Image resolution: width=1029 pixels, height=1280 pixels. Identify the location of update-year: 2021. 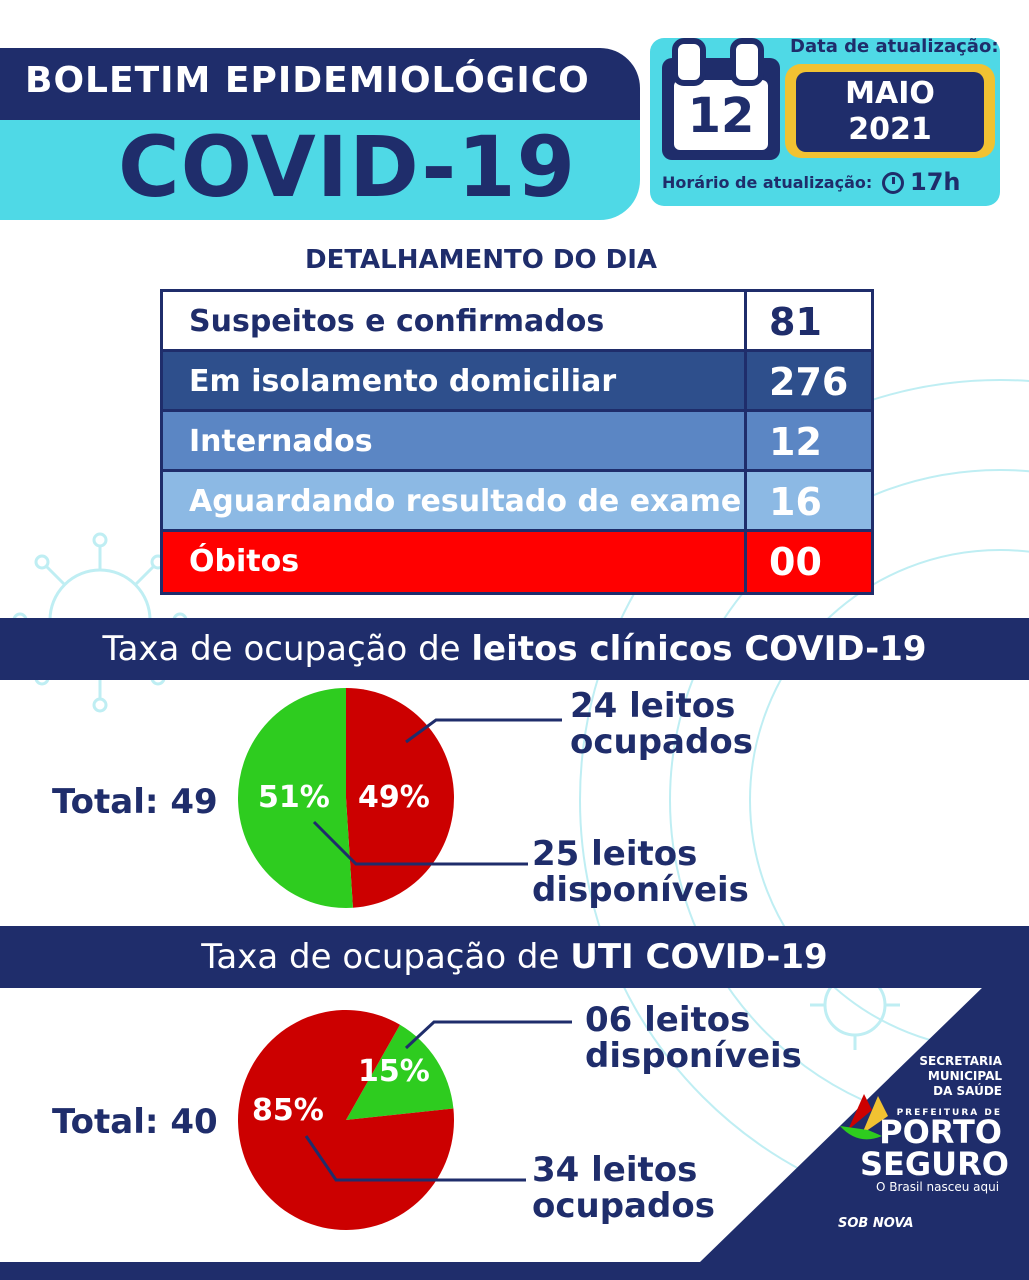
(890, 129).